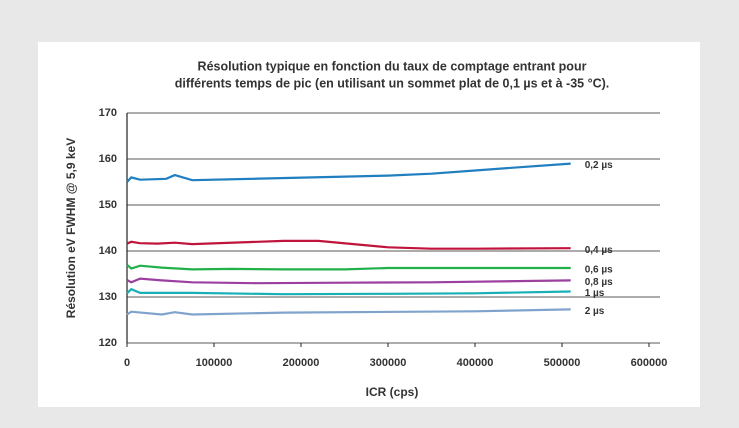  Describe the element at coordinates (599, 250) in the screenshot. I see `series-label: 0,4 µs` at that location.